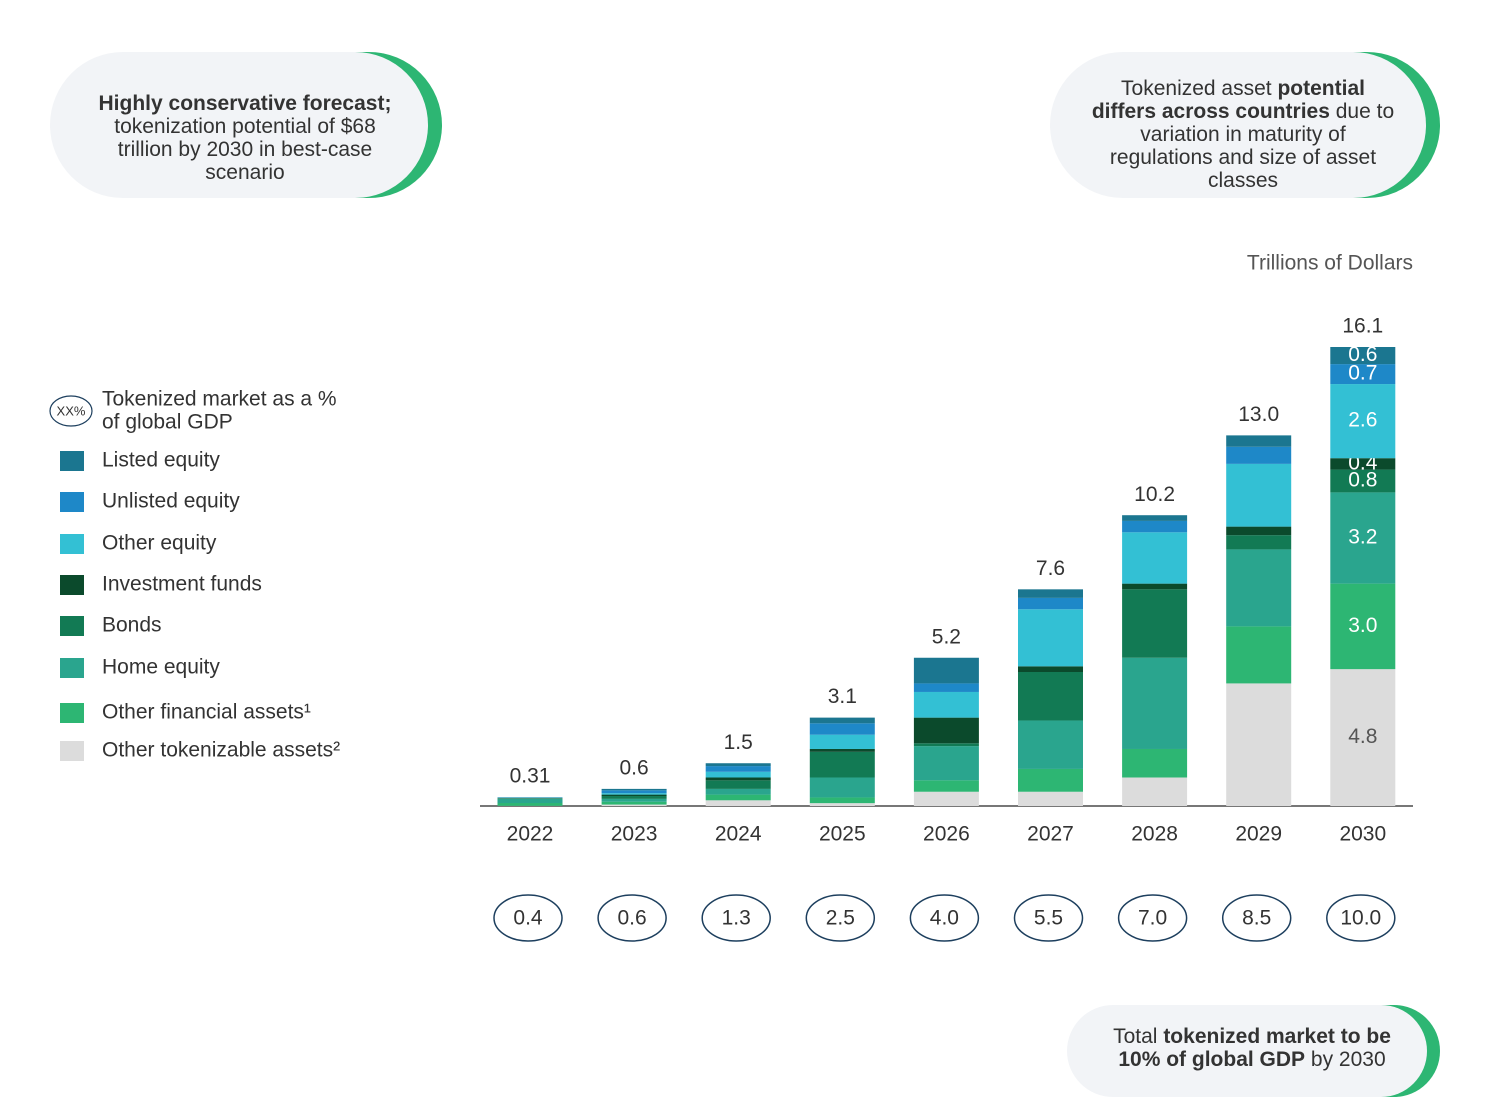 This screenshot has width=1488, height=1118. I want to click on callout-text-part: Highly conservative forecast;, so click(245, 103).